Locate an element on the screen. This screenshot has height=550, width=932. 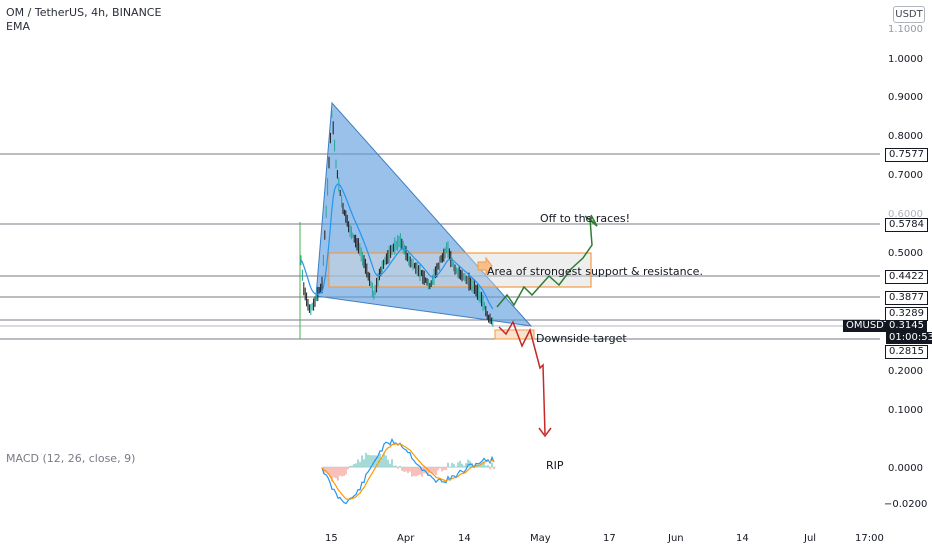
ema-line is located at coordinates (397, 246).